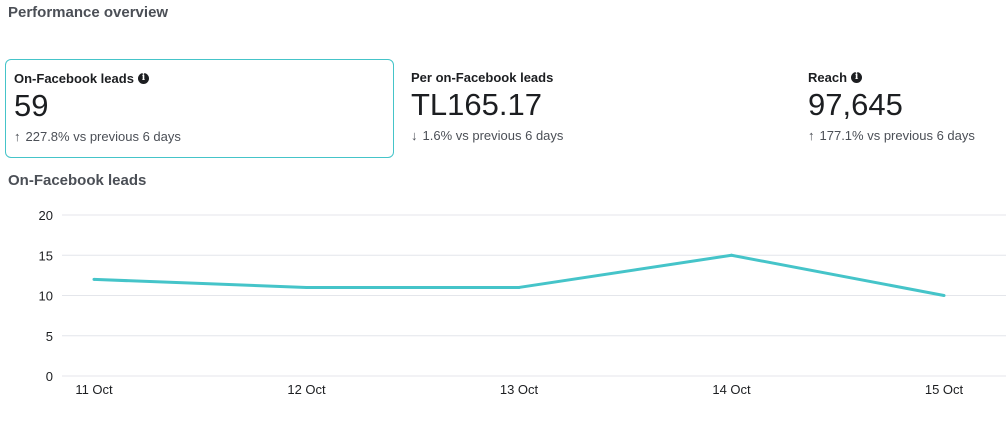 Image resolution: width=1006 pixels, height=421 pixels. Describe the element at coordinates (519, 389) in the screenshot. I see `x-tick-label: 13 Oct` at that location.